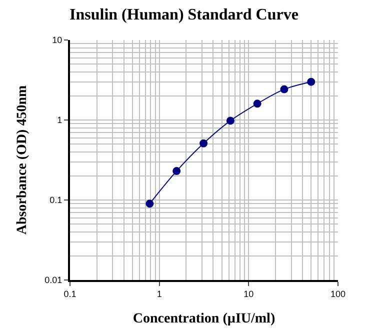 Image resolution: width=368 pixels, height=335 pixels. I want to click on y-tick-label: 10, so click(57, 40).